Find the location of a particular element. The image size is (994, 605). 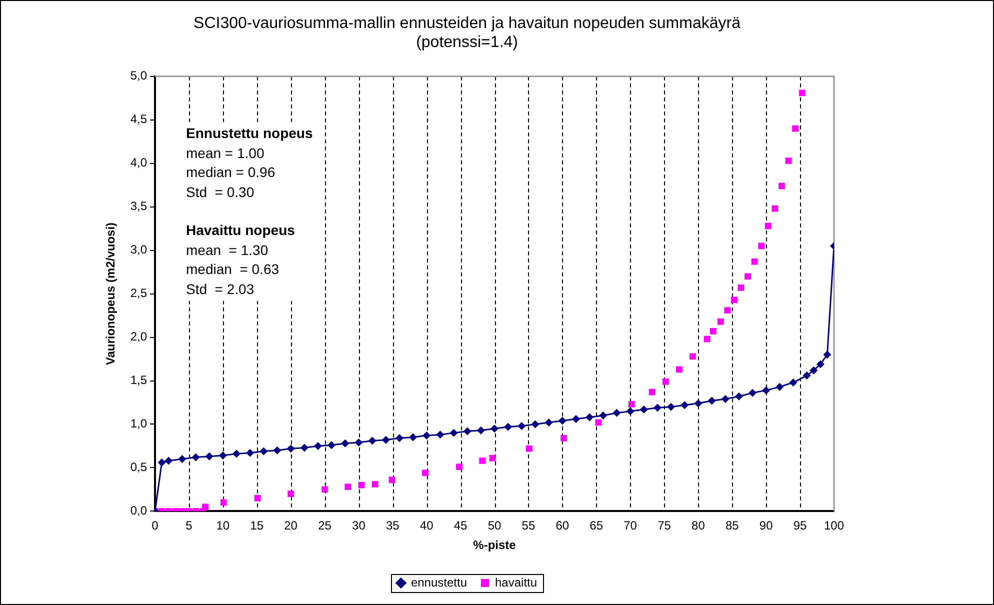

annotation: Std = 2.03 is located at coordinates (221, 289).